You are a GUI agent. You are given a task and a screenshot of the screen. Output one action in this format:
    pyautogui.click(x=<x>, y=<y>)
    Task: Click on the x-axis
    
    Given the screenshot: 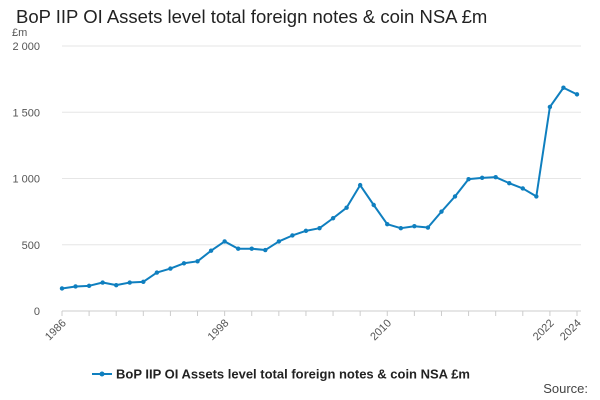 What is the action you would take?
    pyautogui.click(x=321, y=313)
    